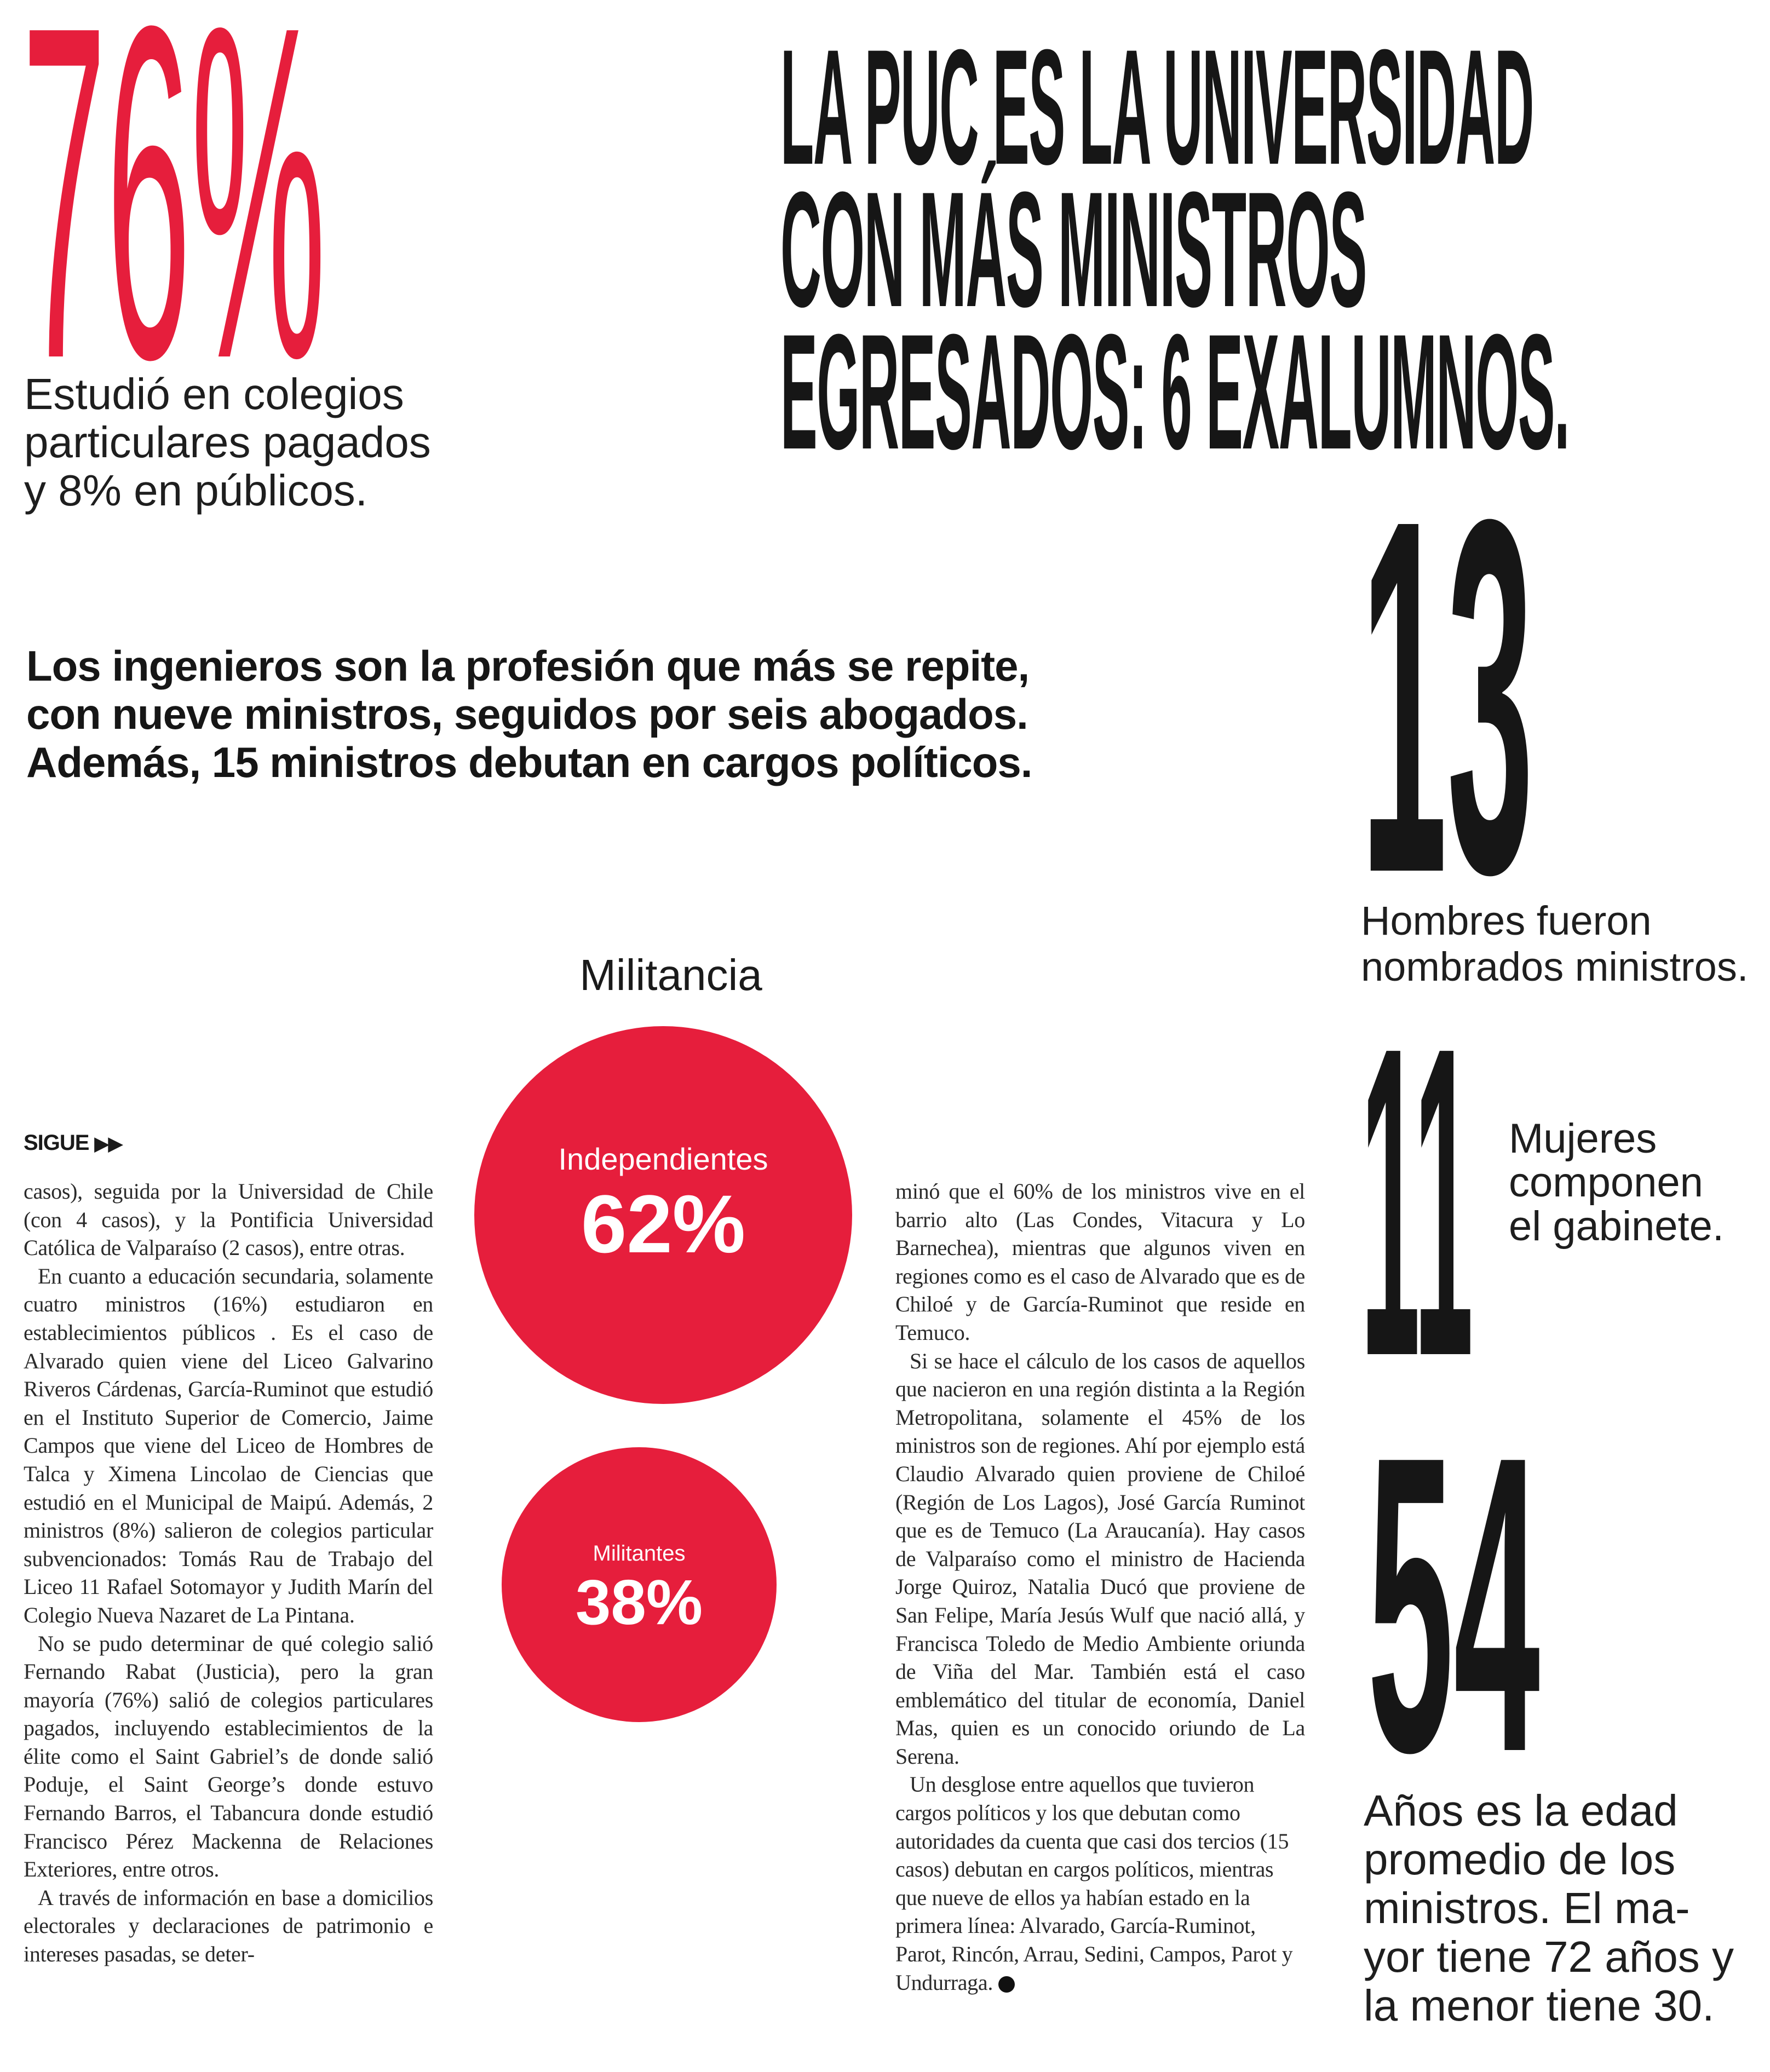 The height and width of the screenshot is (2072, 1770). I want to click on stat-women-line: el gabinete., so click(1616, 1226).